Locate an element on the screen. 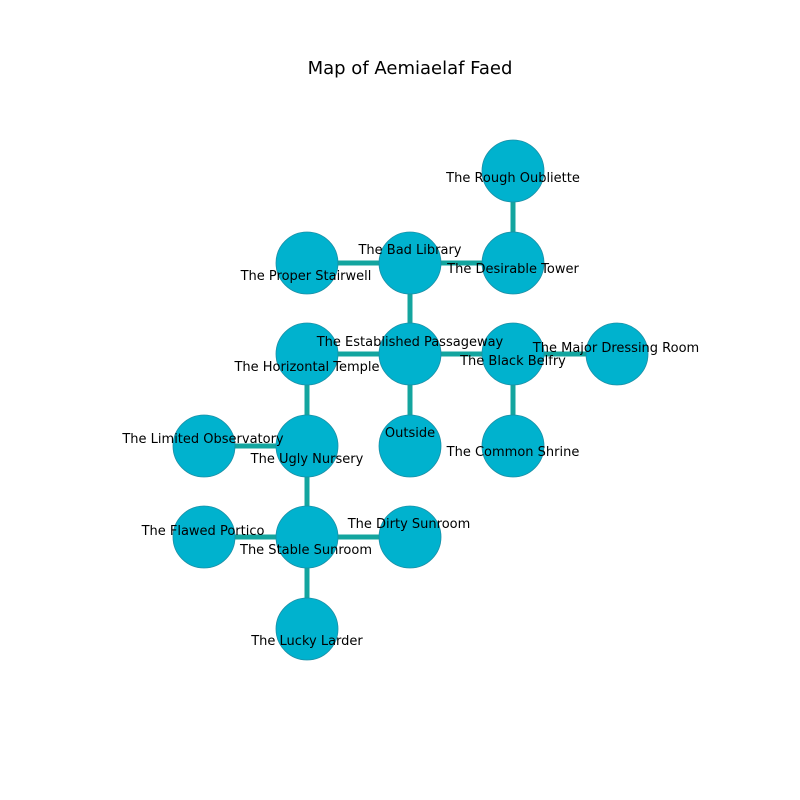  room-label-rough-oubliette: The Rough Oubliette is located at coordinates (512, 178).